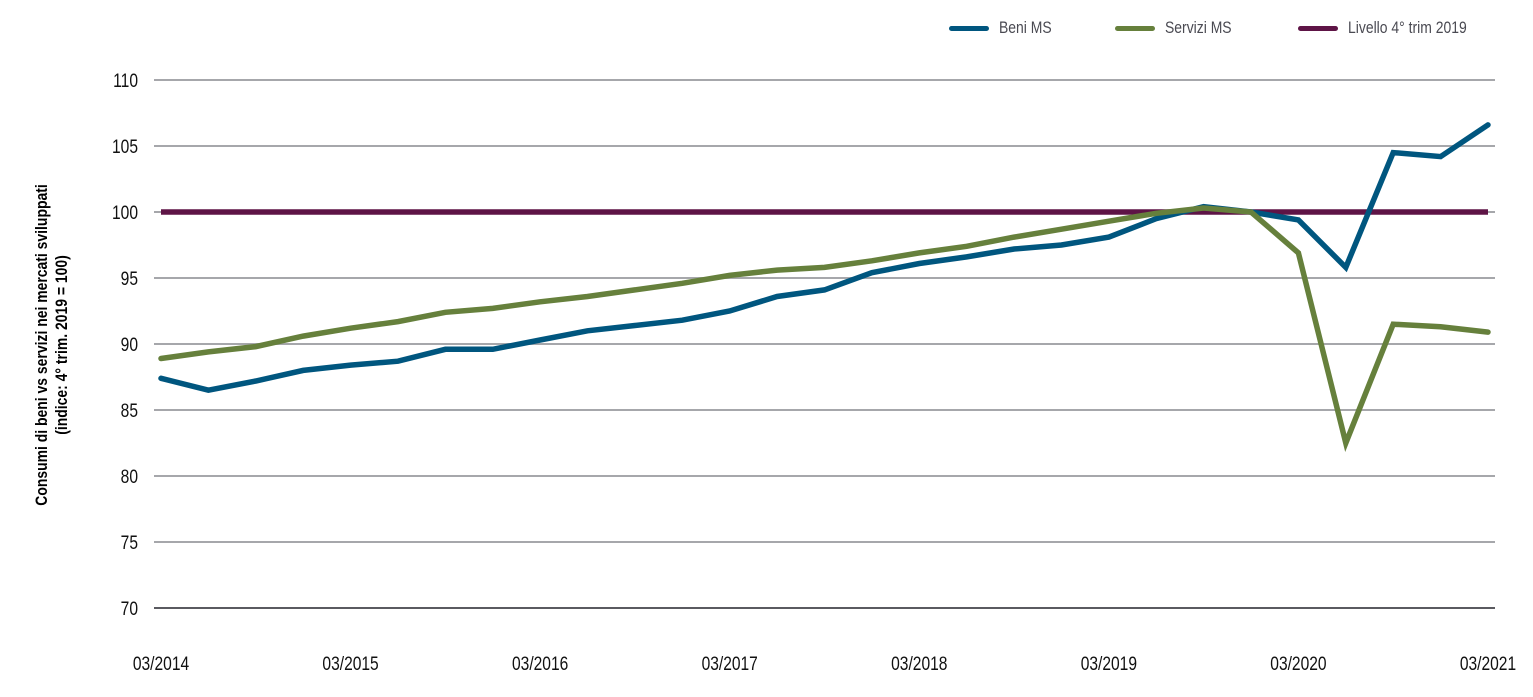 The height and width of the screenshot is (697, 1533). What do you see at coordinates (129, 411) in the screenshot?
I see `y-tick-label: 85` at bounding box center [129, 411].